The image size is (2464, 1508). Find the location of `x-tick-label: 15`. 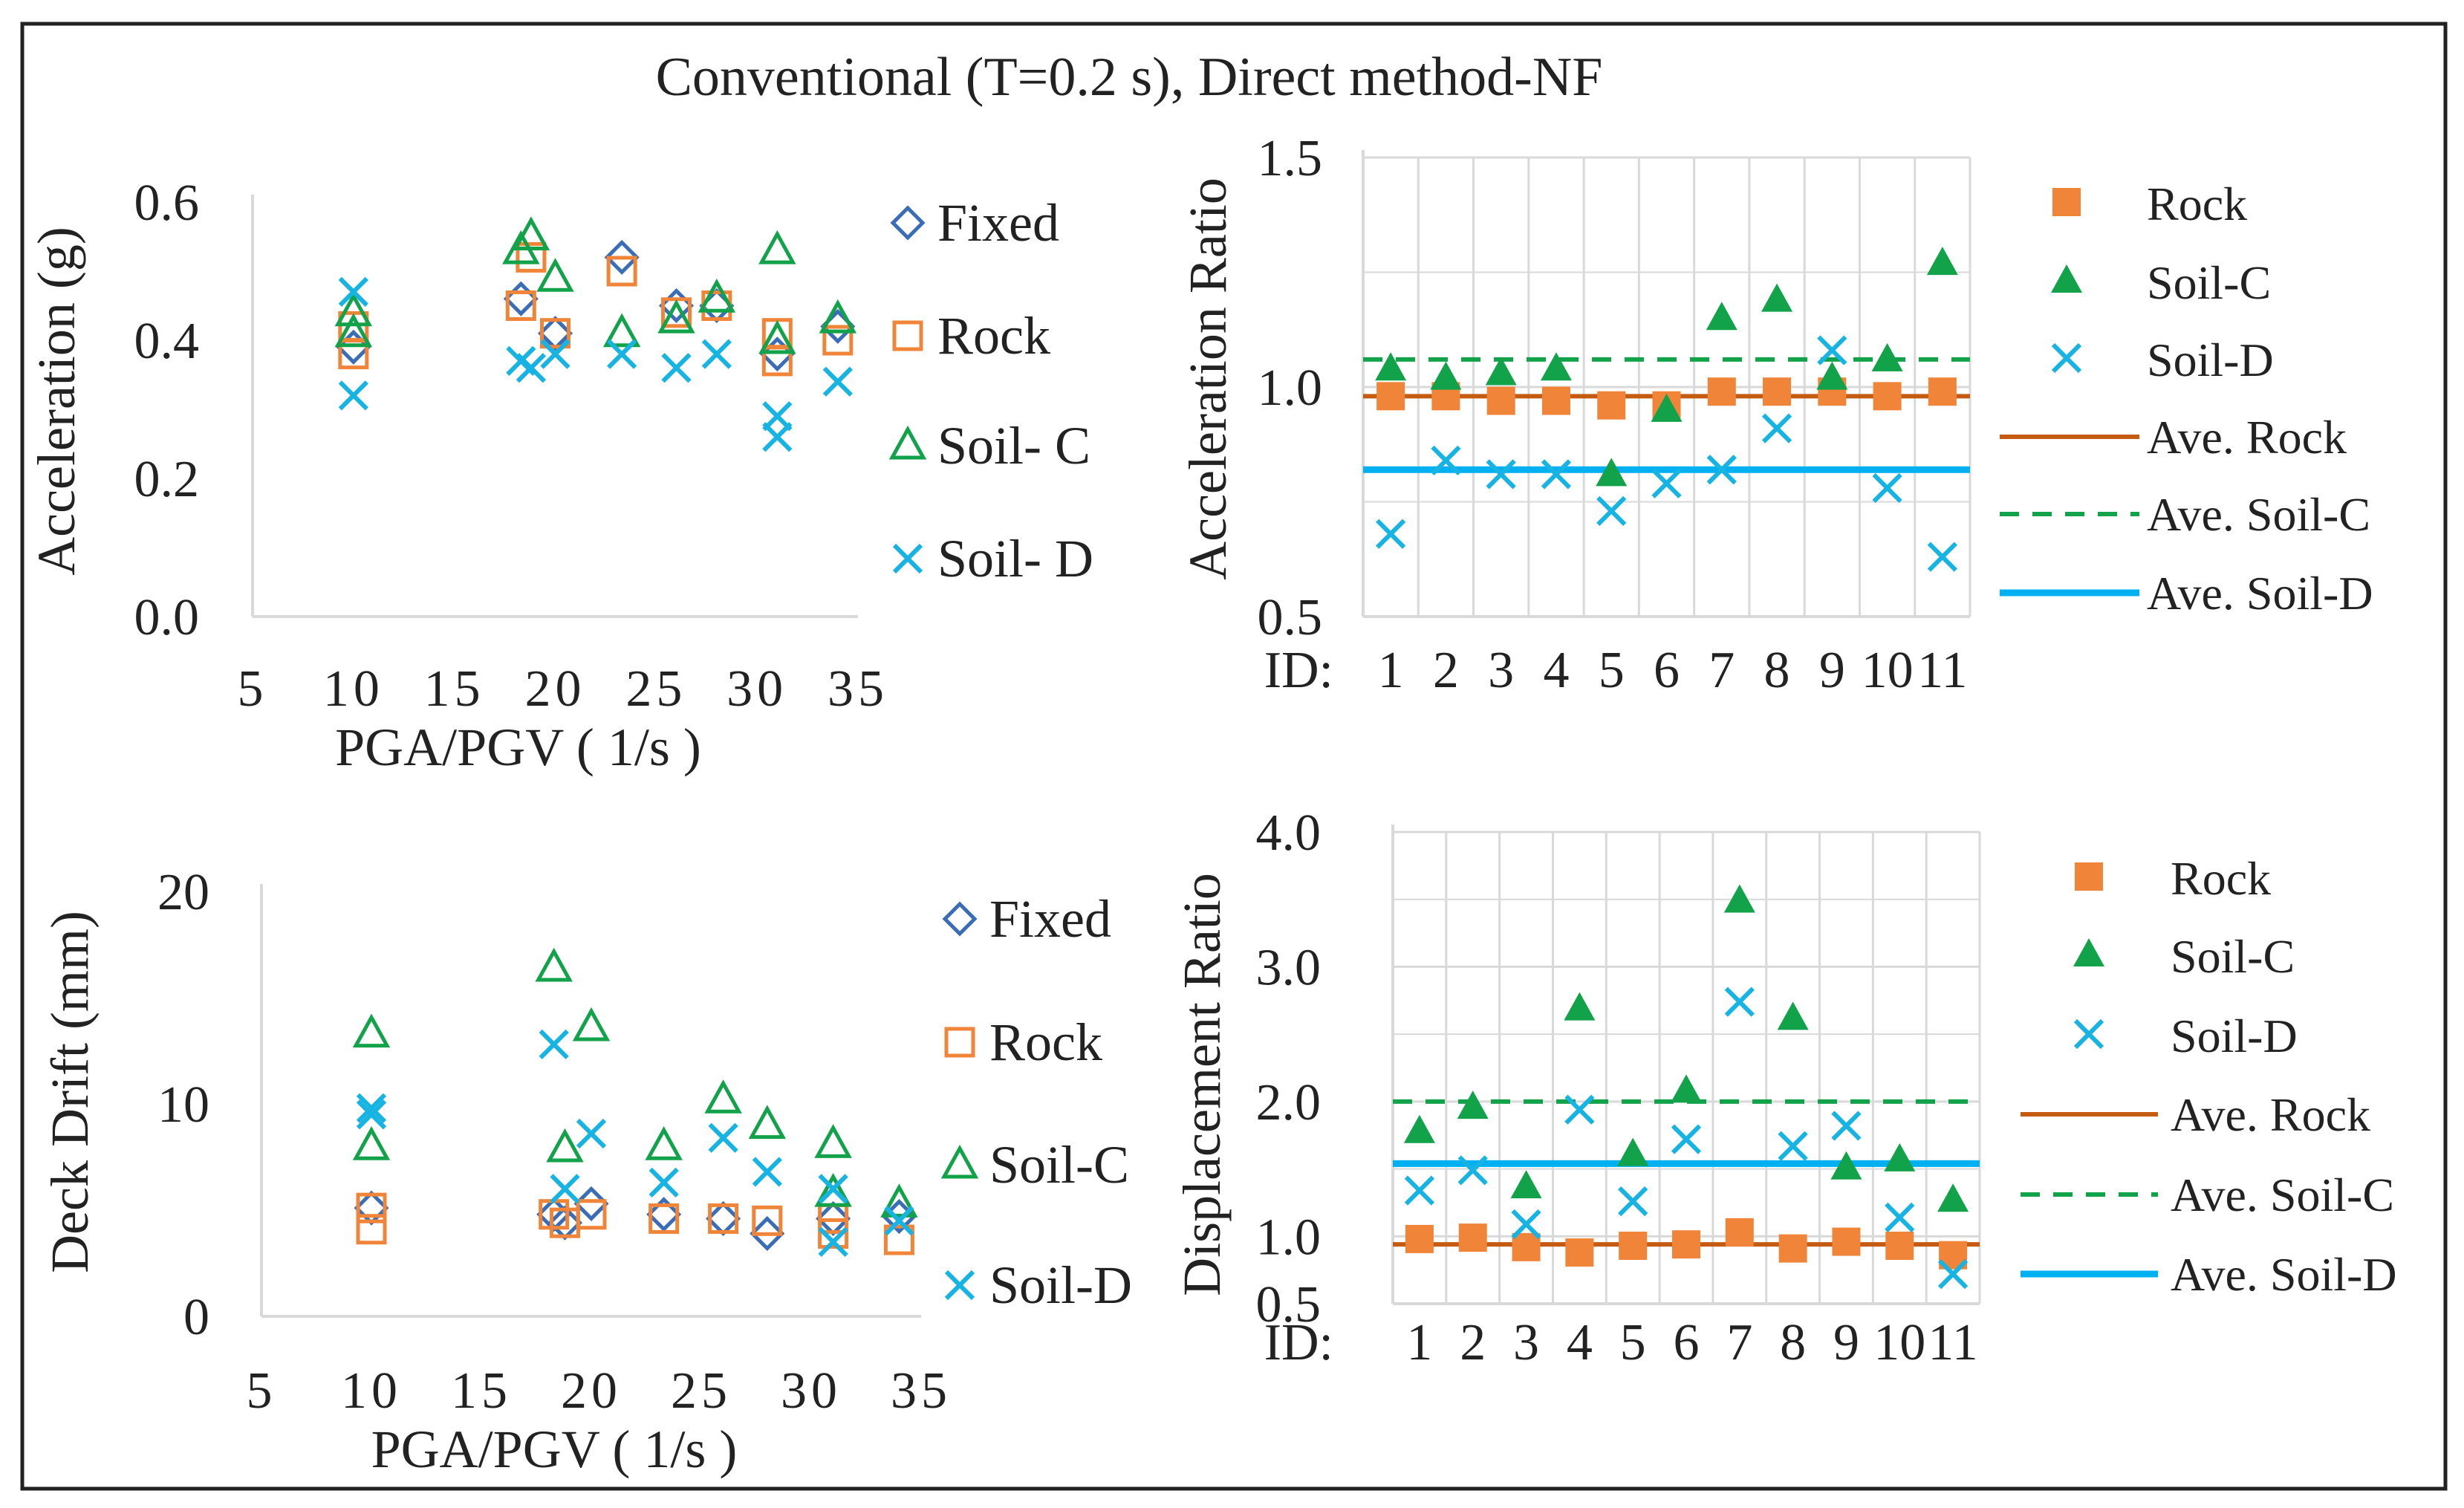

x-tick-label: 15 is located at coordinates (454, 689).